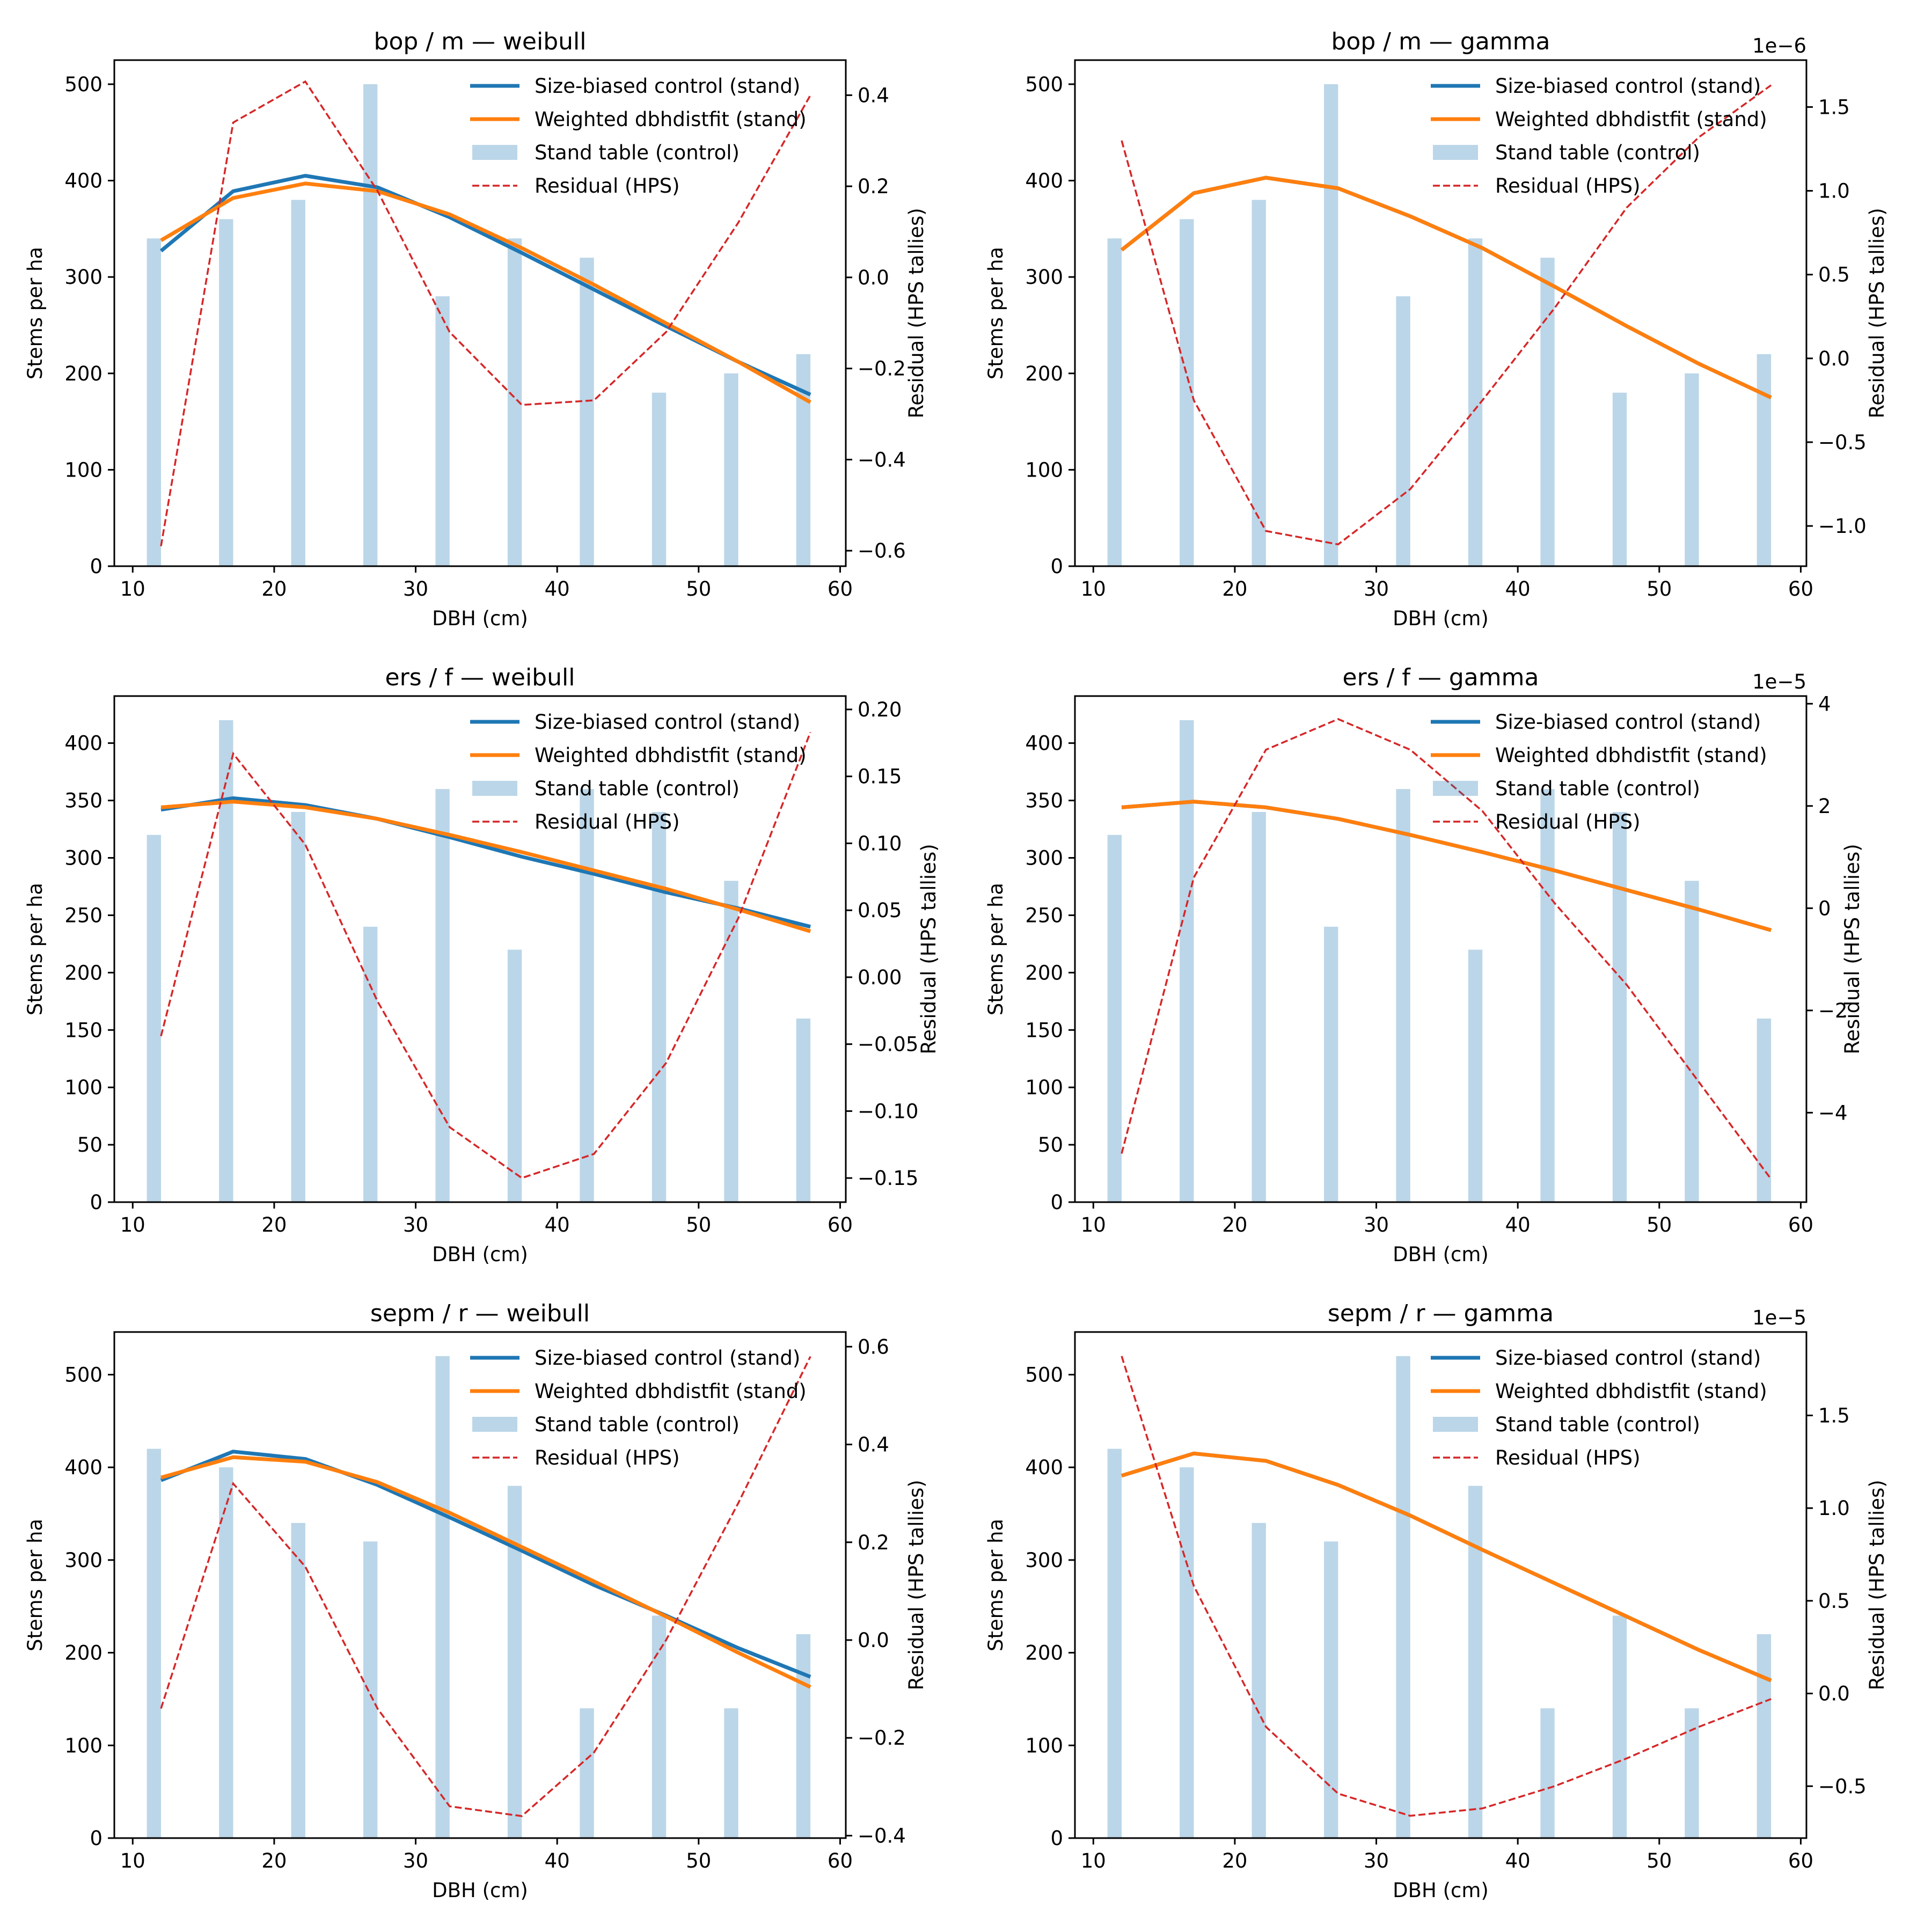 The width and height of the screenshot is (1932, 1932). Describe the element at coordinates (1440, 41) in the screenshot. I see `subplot-title: bop / m — gamma` at that location.